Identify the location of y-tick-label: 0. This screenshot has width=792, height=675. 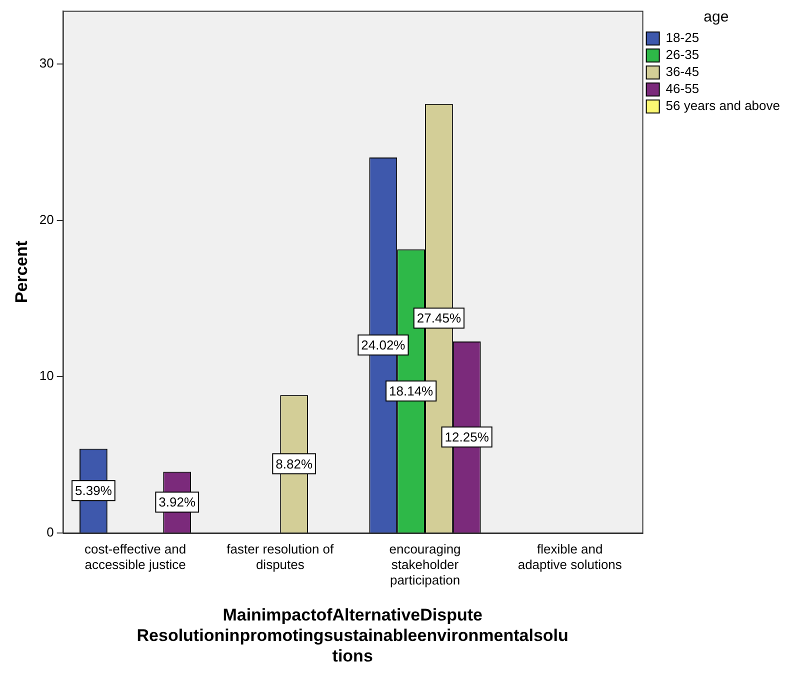
(50, 532).